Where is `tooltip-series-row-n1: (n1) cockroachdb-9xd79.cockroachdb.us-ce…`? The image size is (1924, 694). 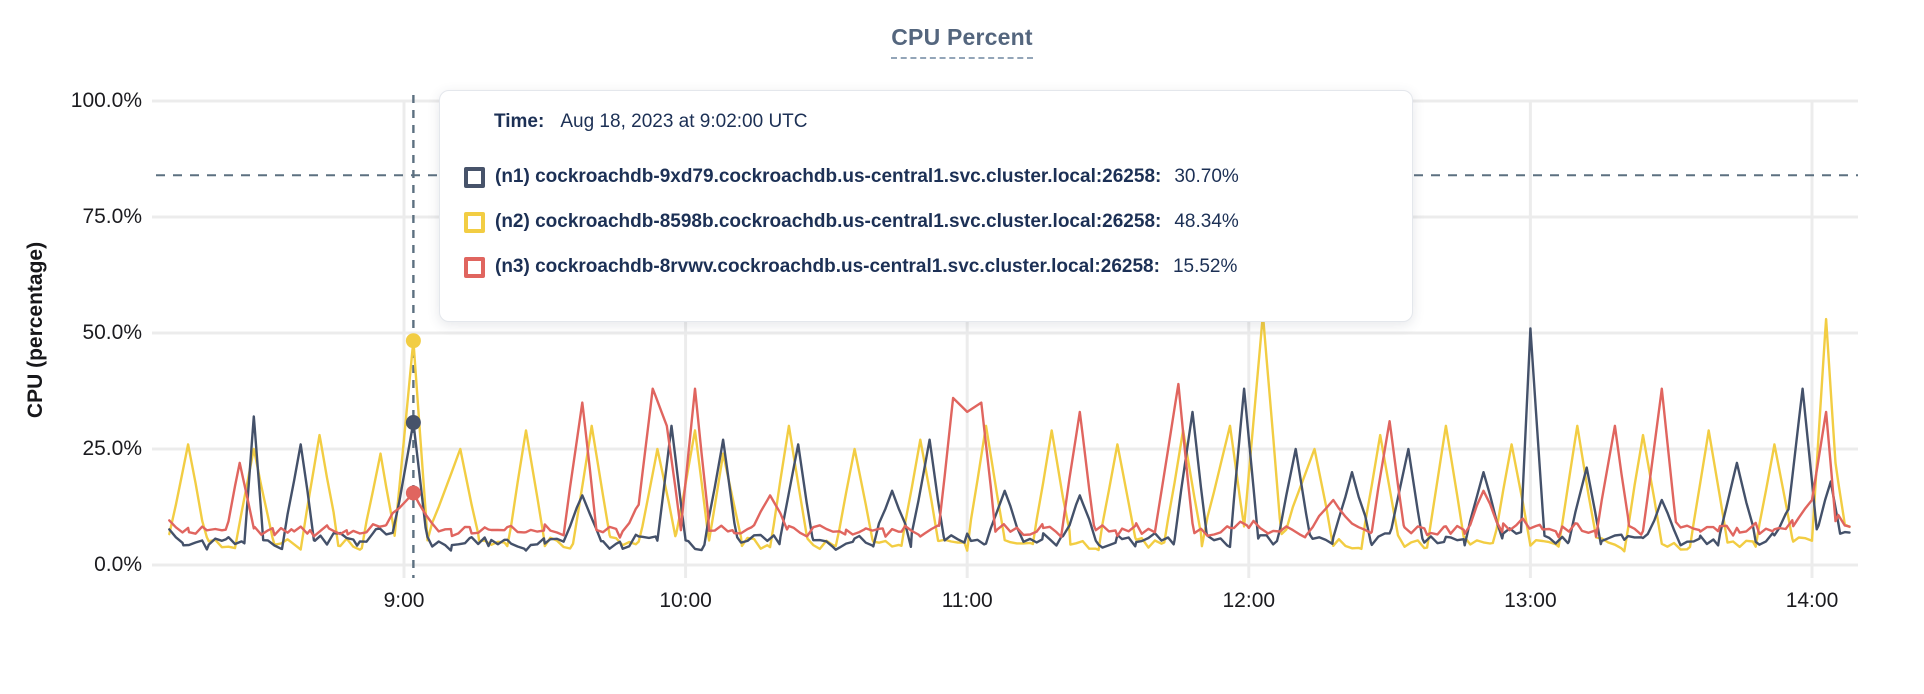 tooltip-series-row-n1: (n1) cockroachdb-9xd79.cockroachdb.us-ce… is located at coordinates (926, 177).